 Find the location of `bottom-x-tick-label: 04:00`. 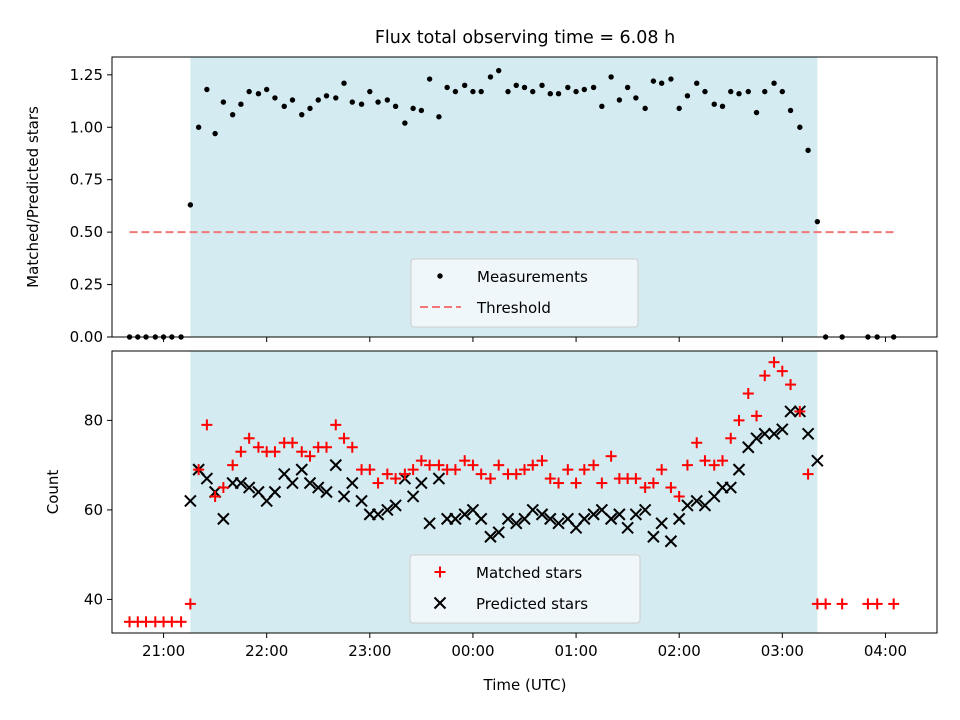

bottom-x-tick-label: 04:00 is located at coordinates (885, 651).